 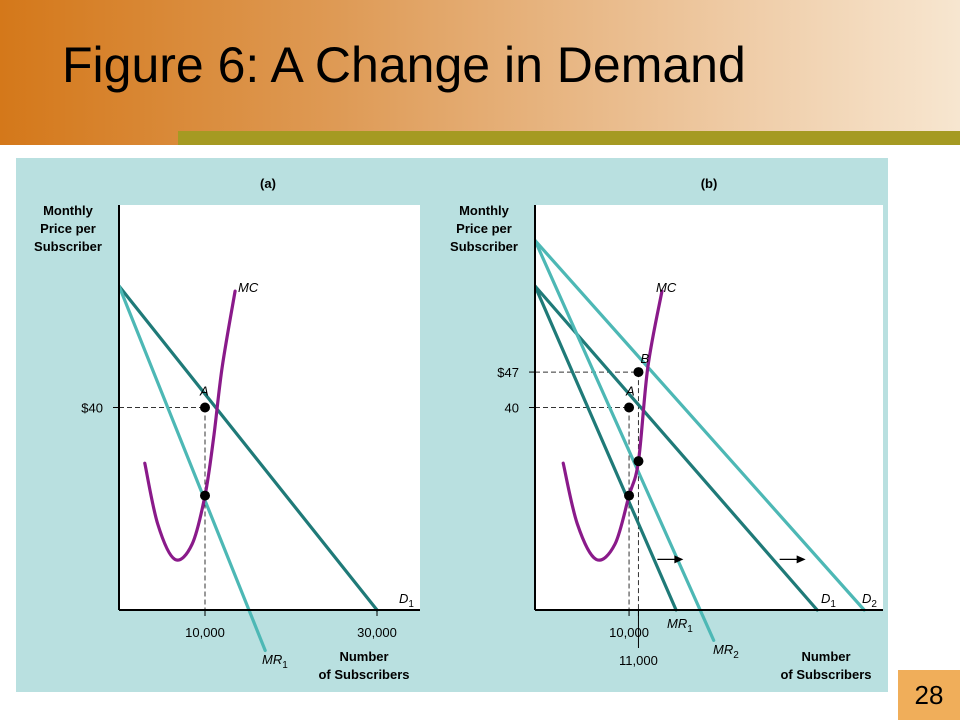 I want to click on page-number-box: 28, so click(x=929, y=695).